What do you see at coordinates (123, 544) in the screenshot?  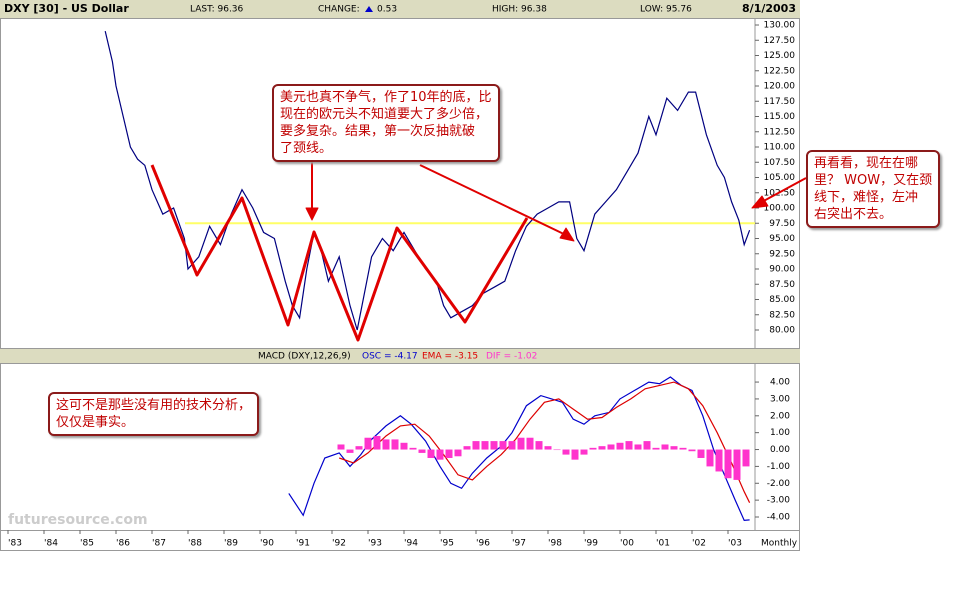 I see `x-tick-label: '86` at bounding box center [123, 544].